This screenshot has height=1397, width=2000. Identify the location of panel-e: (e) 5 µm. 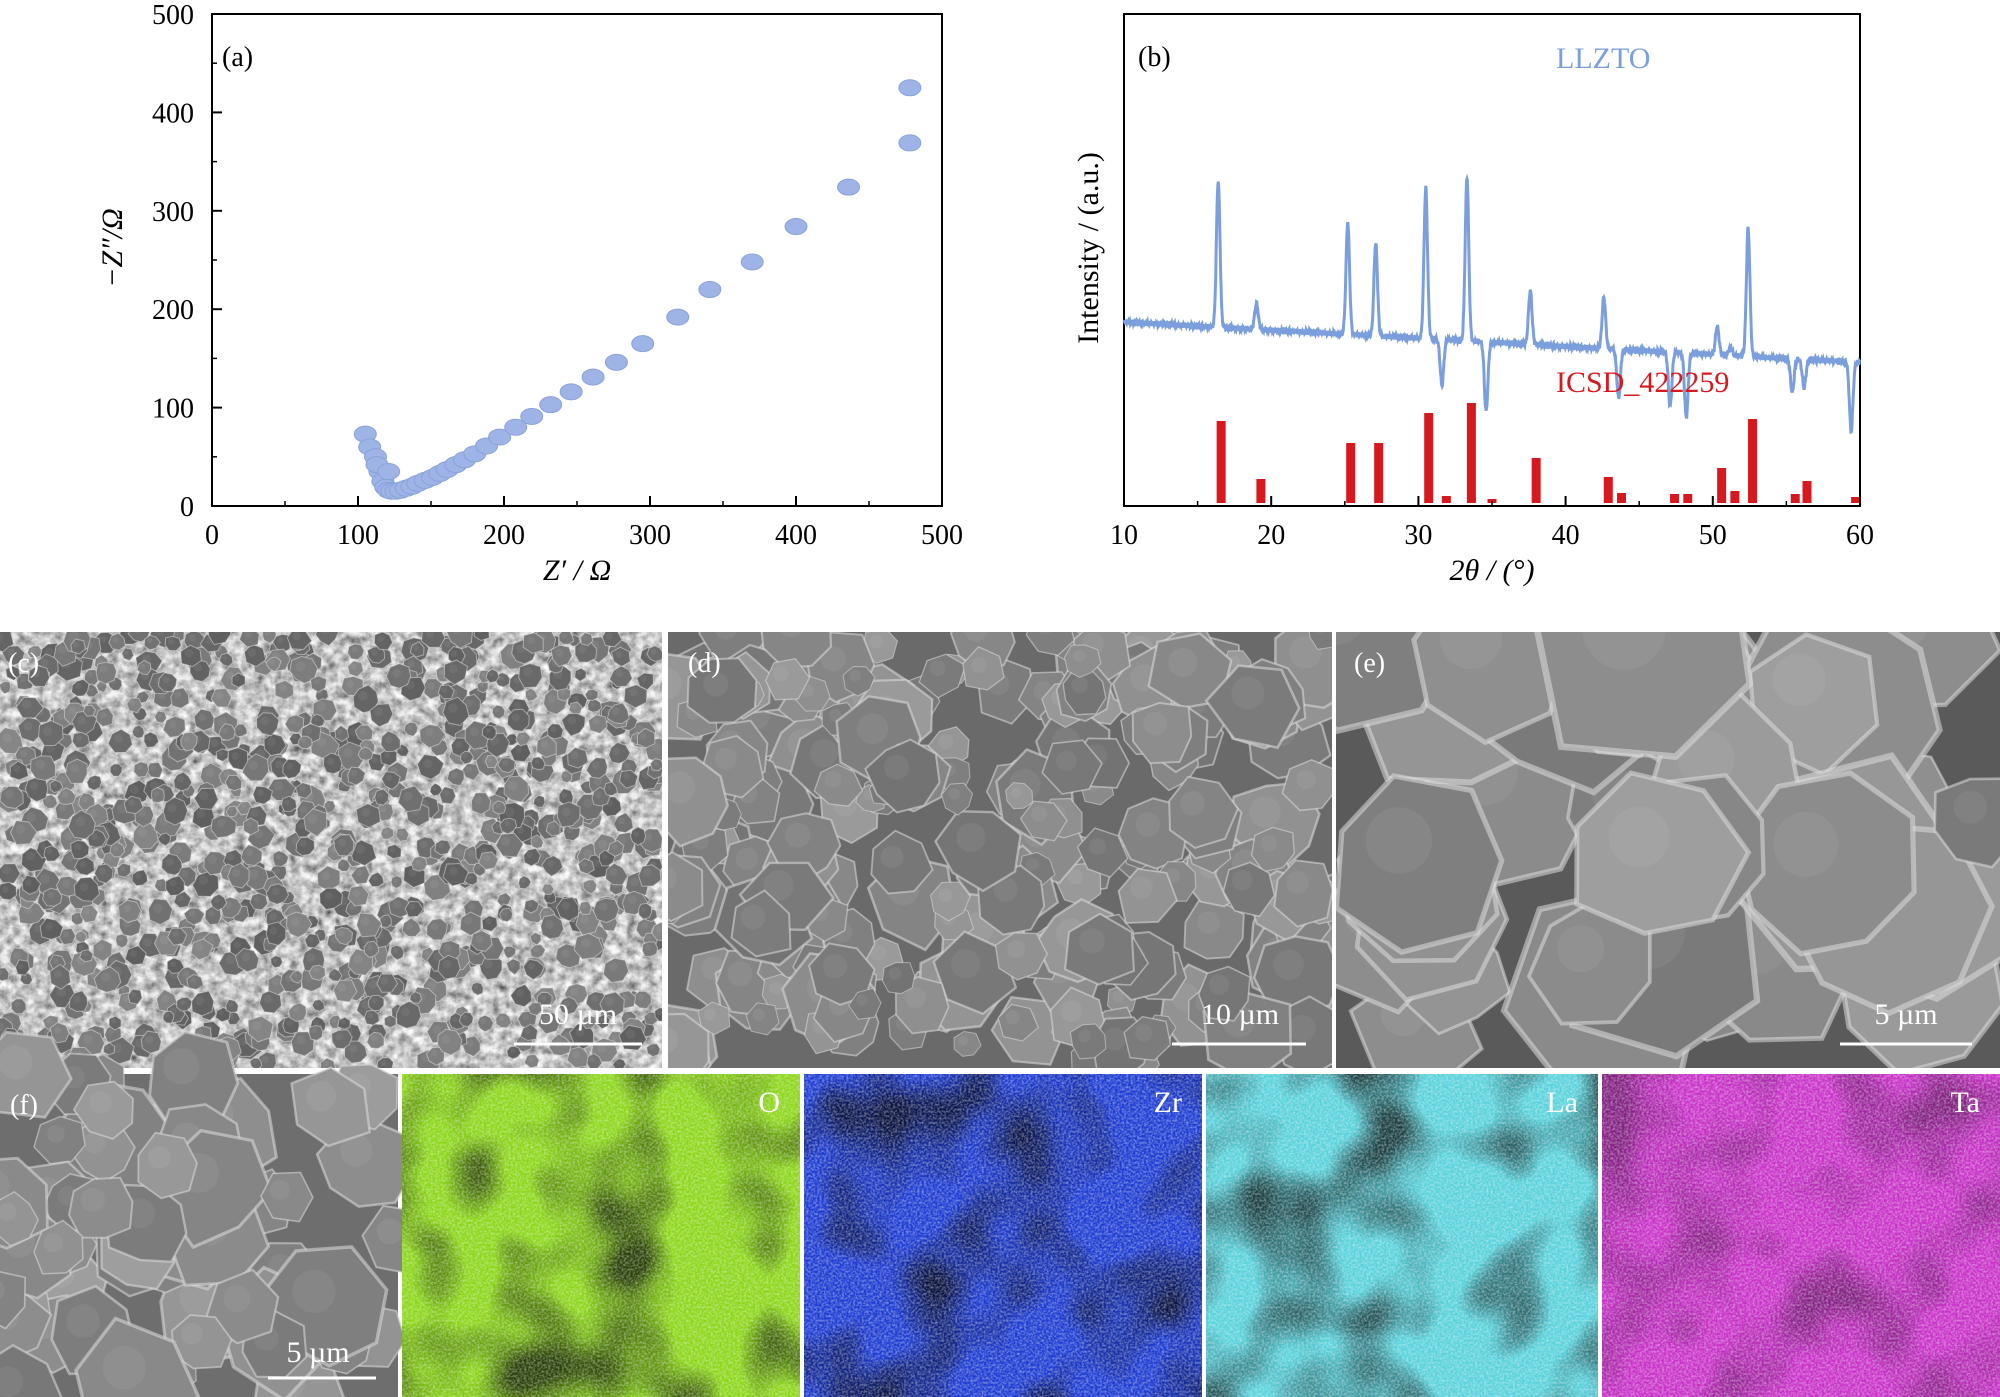
(1668, 850).